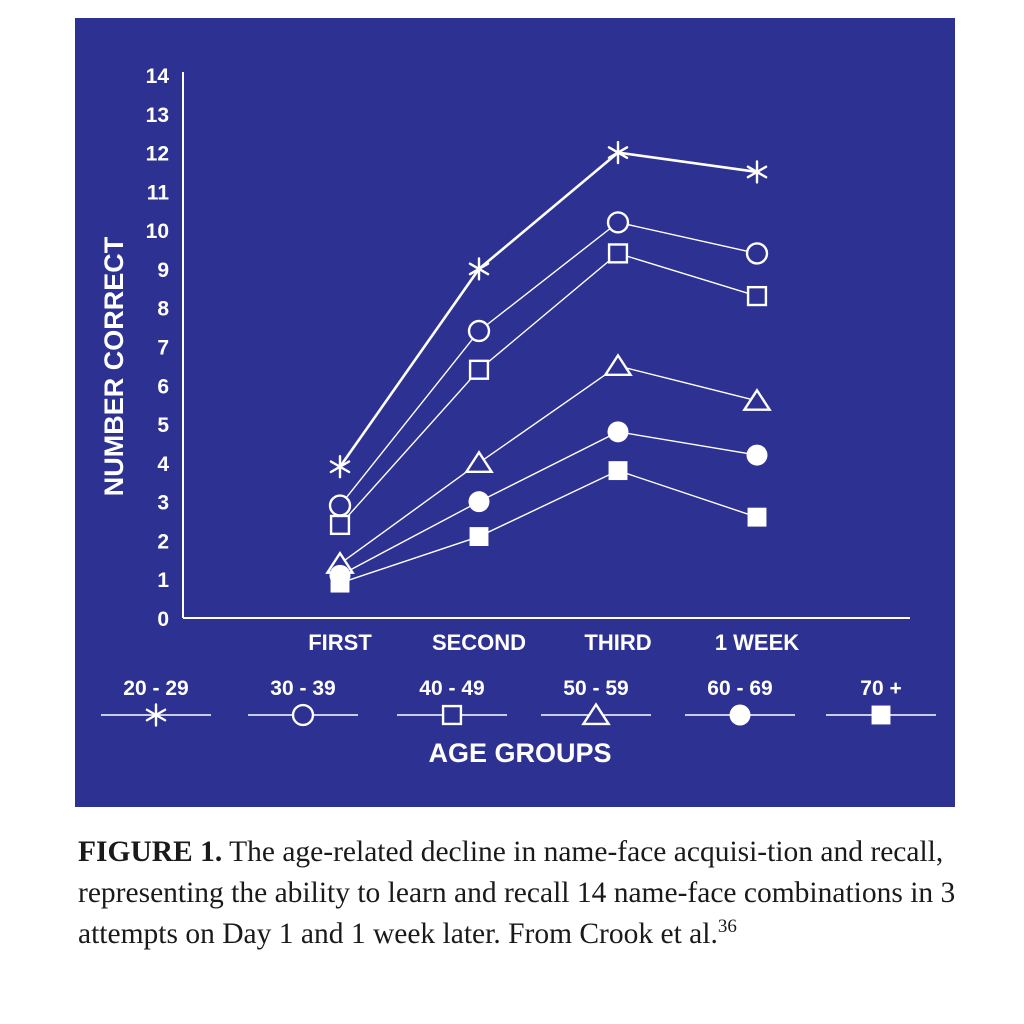 This screenshot has height=1024, width=1024. I want to click on x-tick-label: 1 WEEK, so click(757, 642).